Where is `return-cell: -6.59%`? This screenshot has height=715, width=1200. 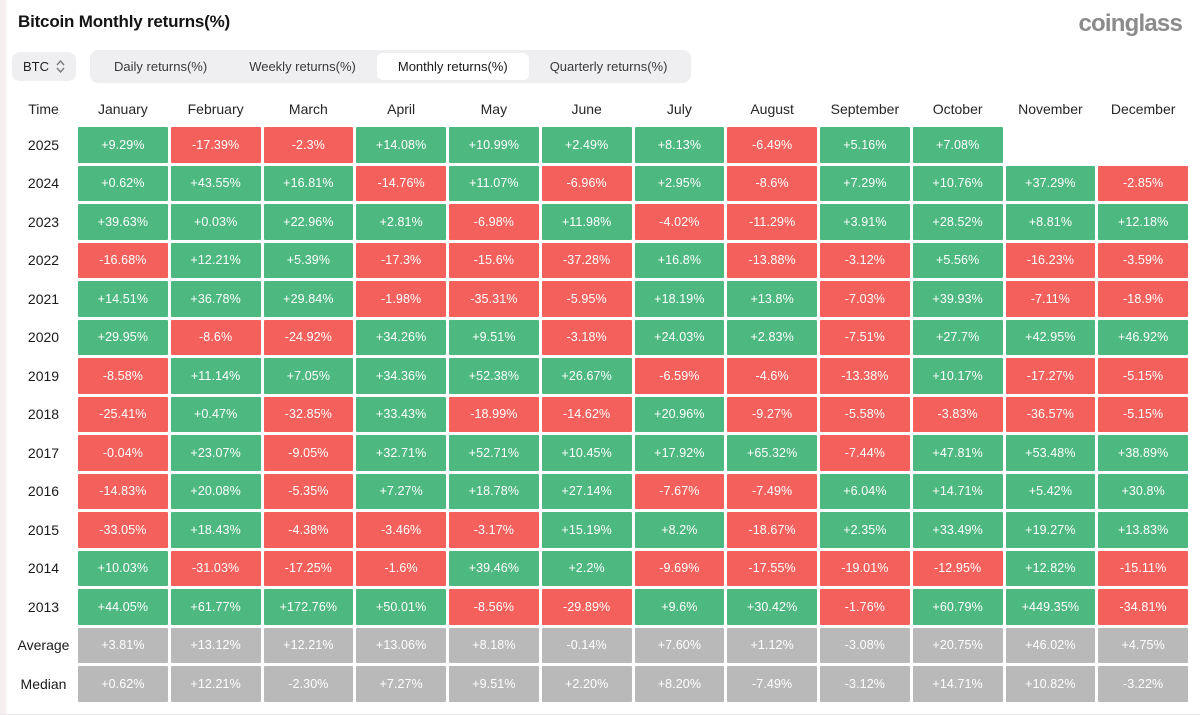
return-cell: -6.59% is located at coordinates (679, 376).